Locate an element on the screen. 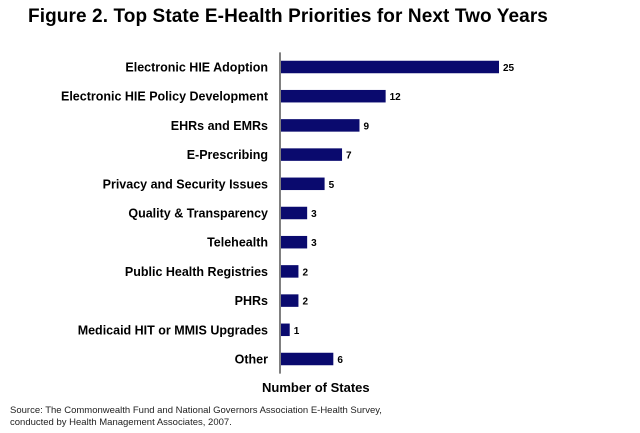 The width and height of the screenshot is (640, 433). category-label: Public Health Registries is located at coordinates (196, 272).